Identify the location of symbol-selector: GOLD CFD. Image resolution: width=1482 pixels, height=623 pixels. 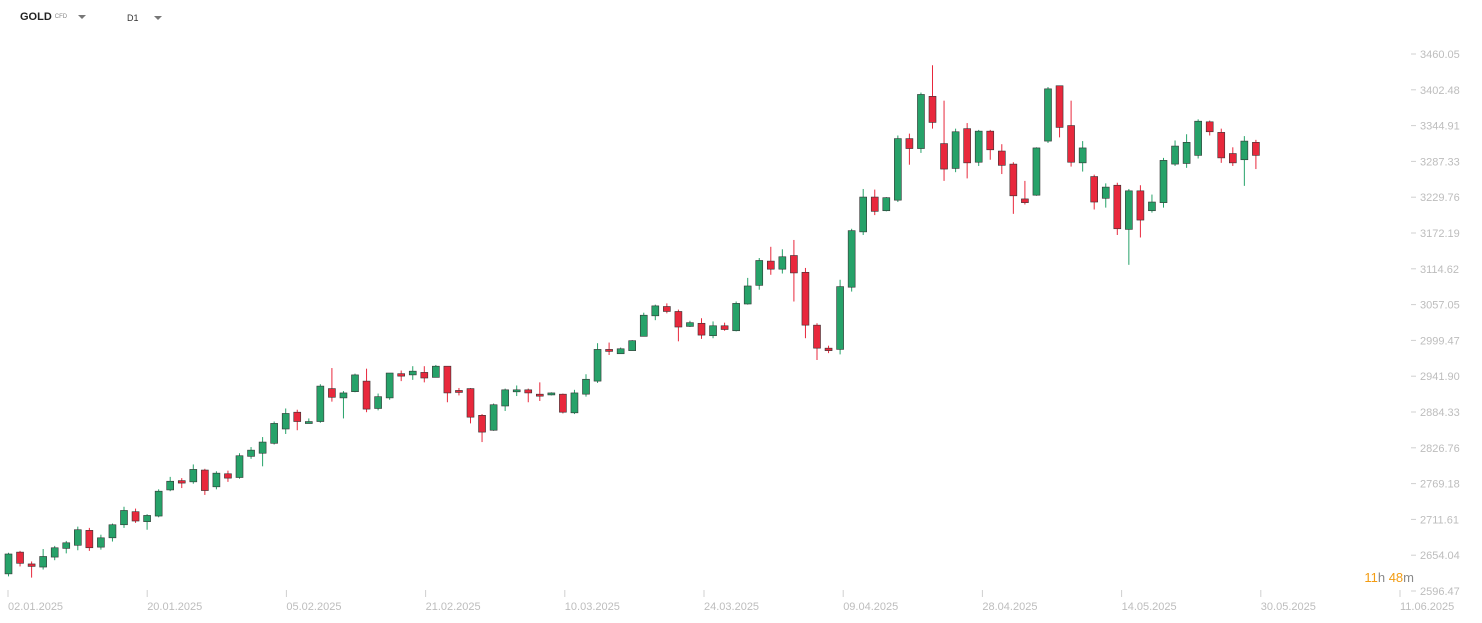
(43, 17).